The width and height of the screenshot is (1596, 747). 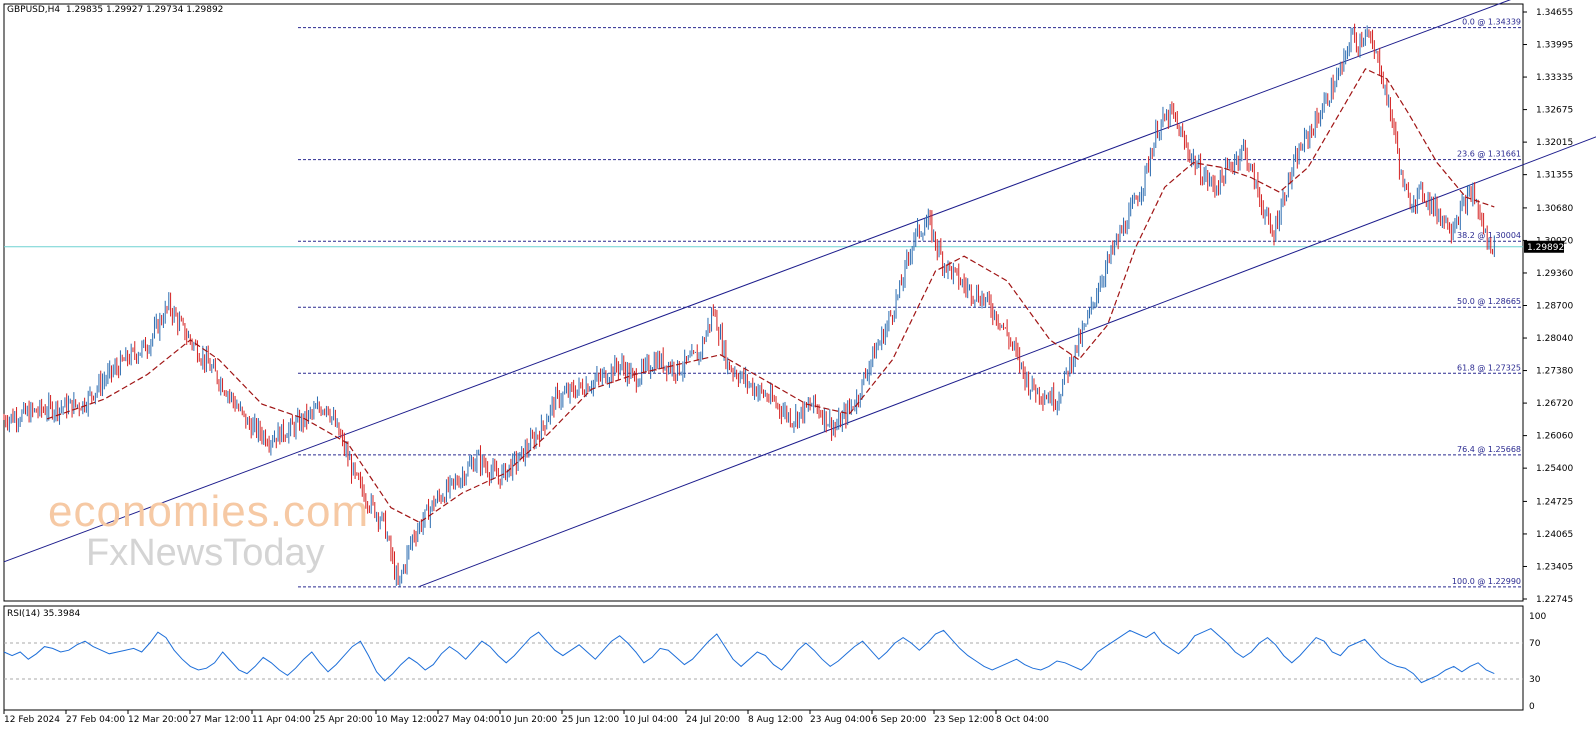 What do you see at coordinates (44, 614) in the screenshot?
I see `rsi-label: RSI(14) 35.3984` at bounding box center [44, 614].